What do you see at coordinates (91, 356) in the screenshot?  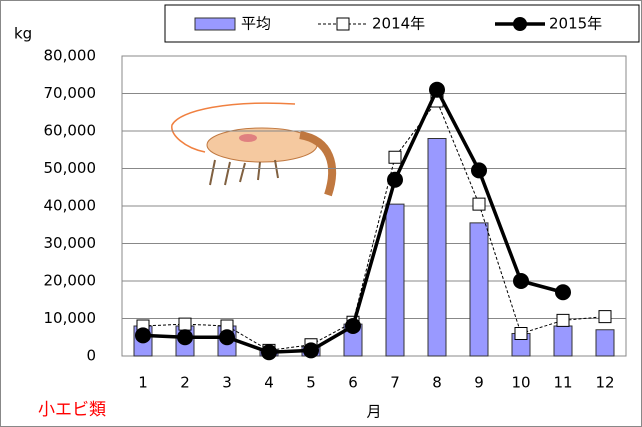 I see `y-tick-label: 0` at bounding box center [91, 356].